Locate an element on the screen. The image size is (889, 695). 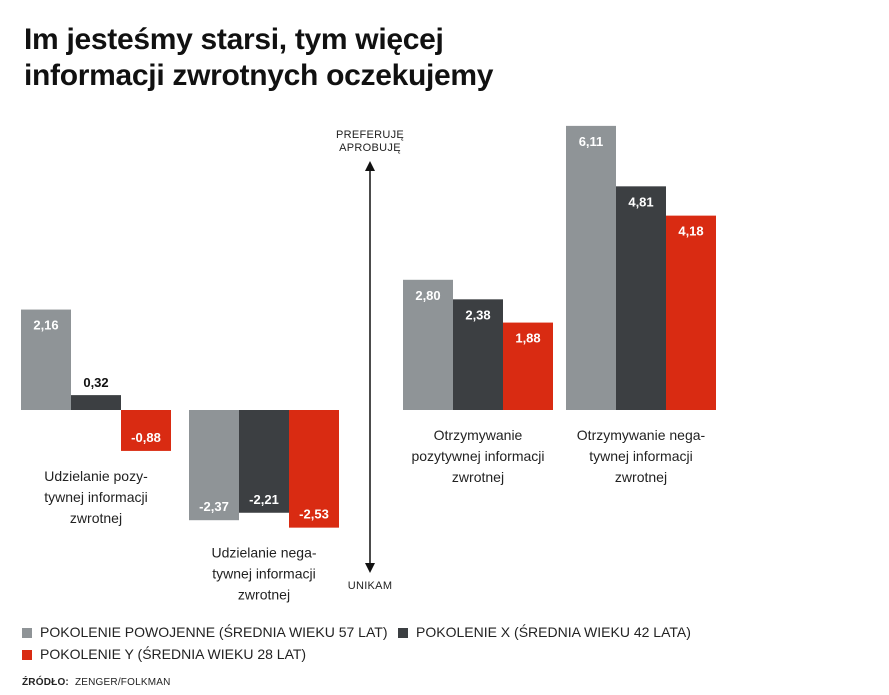
vertical-axis: PREFERUJĘ APROBUJĘ UNIKAM is located at coordinates (370, 360).